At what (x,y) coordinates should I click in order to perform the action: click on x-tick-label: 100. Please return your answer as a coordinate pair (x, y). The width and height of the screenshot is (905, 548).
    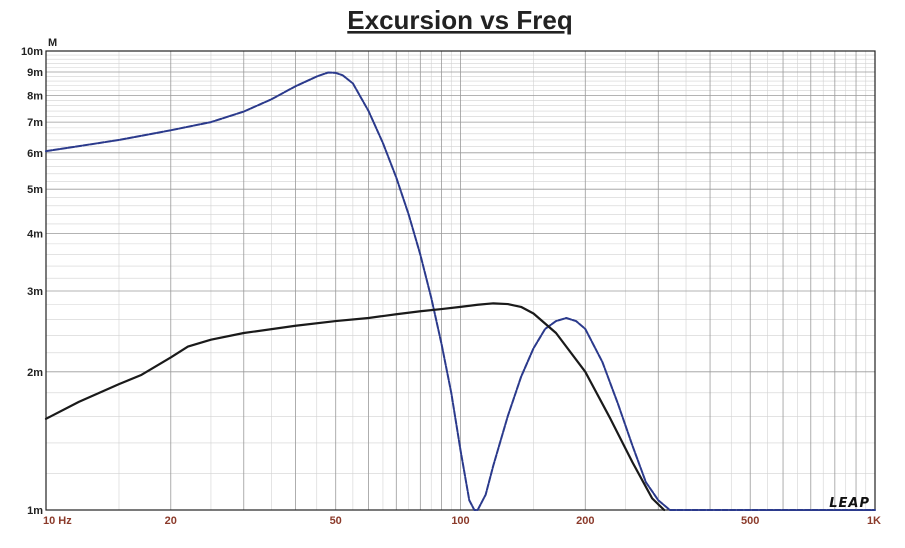
    Looking at the image, I should click on (460, 521).